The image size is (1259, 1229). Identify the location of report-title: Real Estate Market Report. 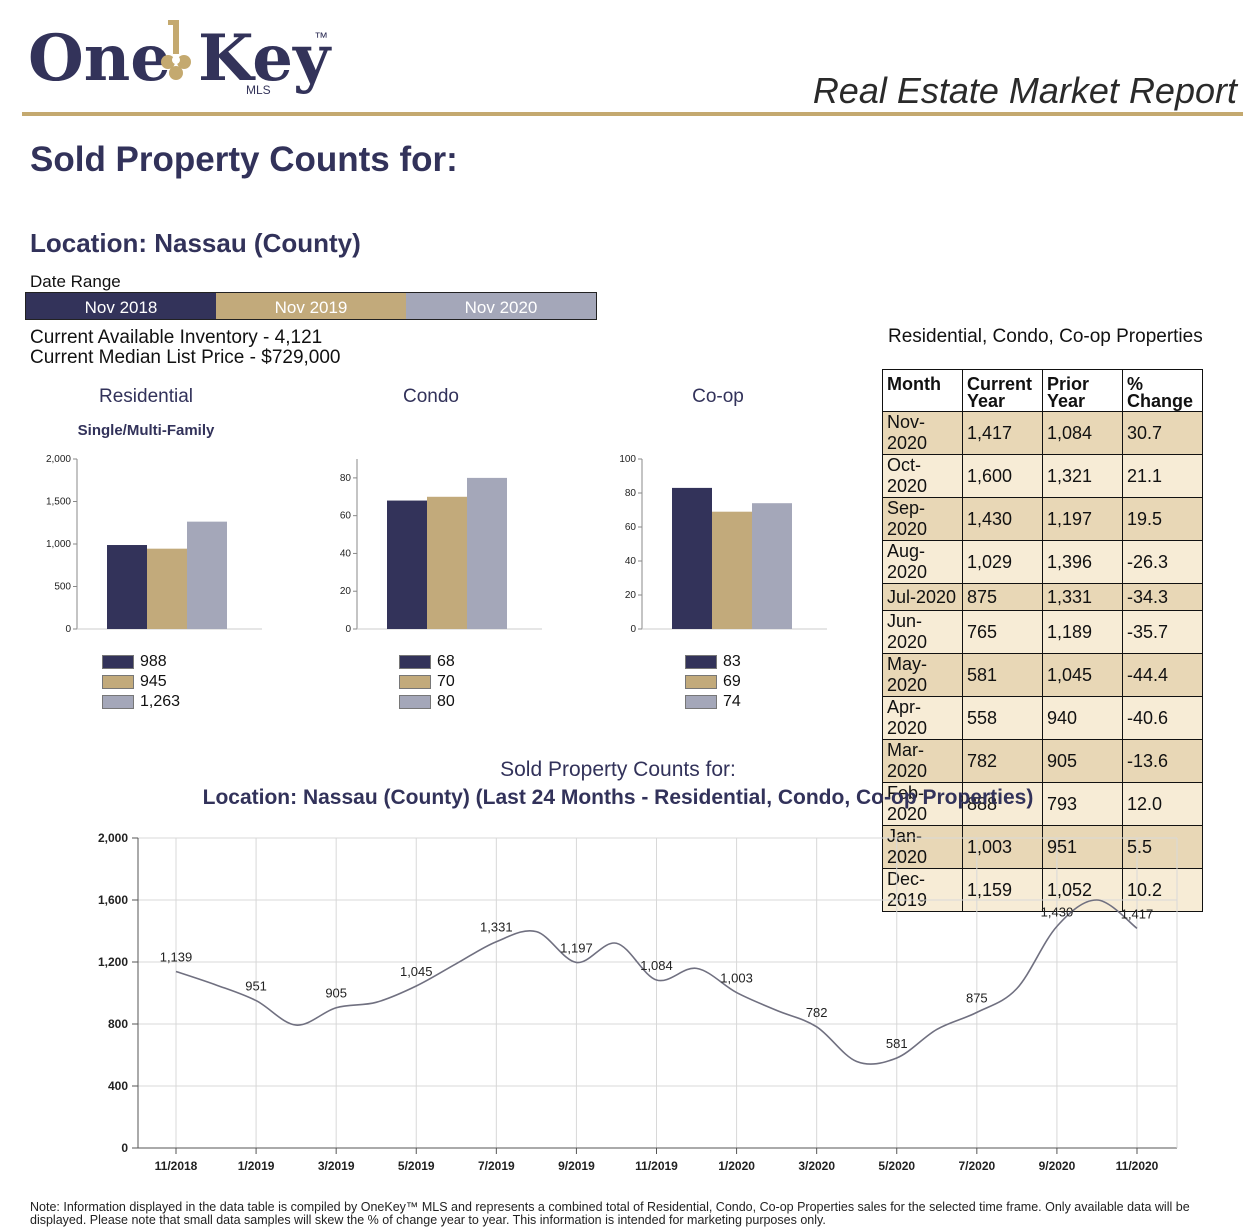
(1024, 90).